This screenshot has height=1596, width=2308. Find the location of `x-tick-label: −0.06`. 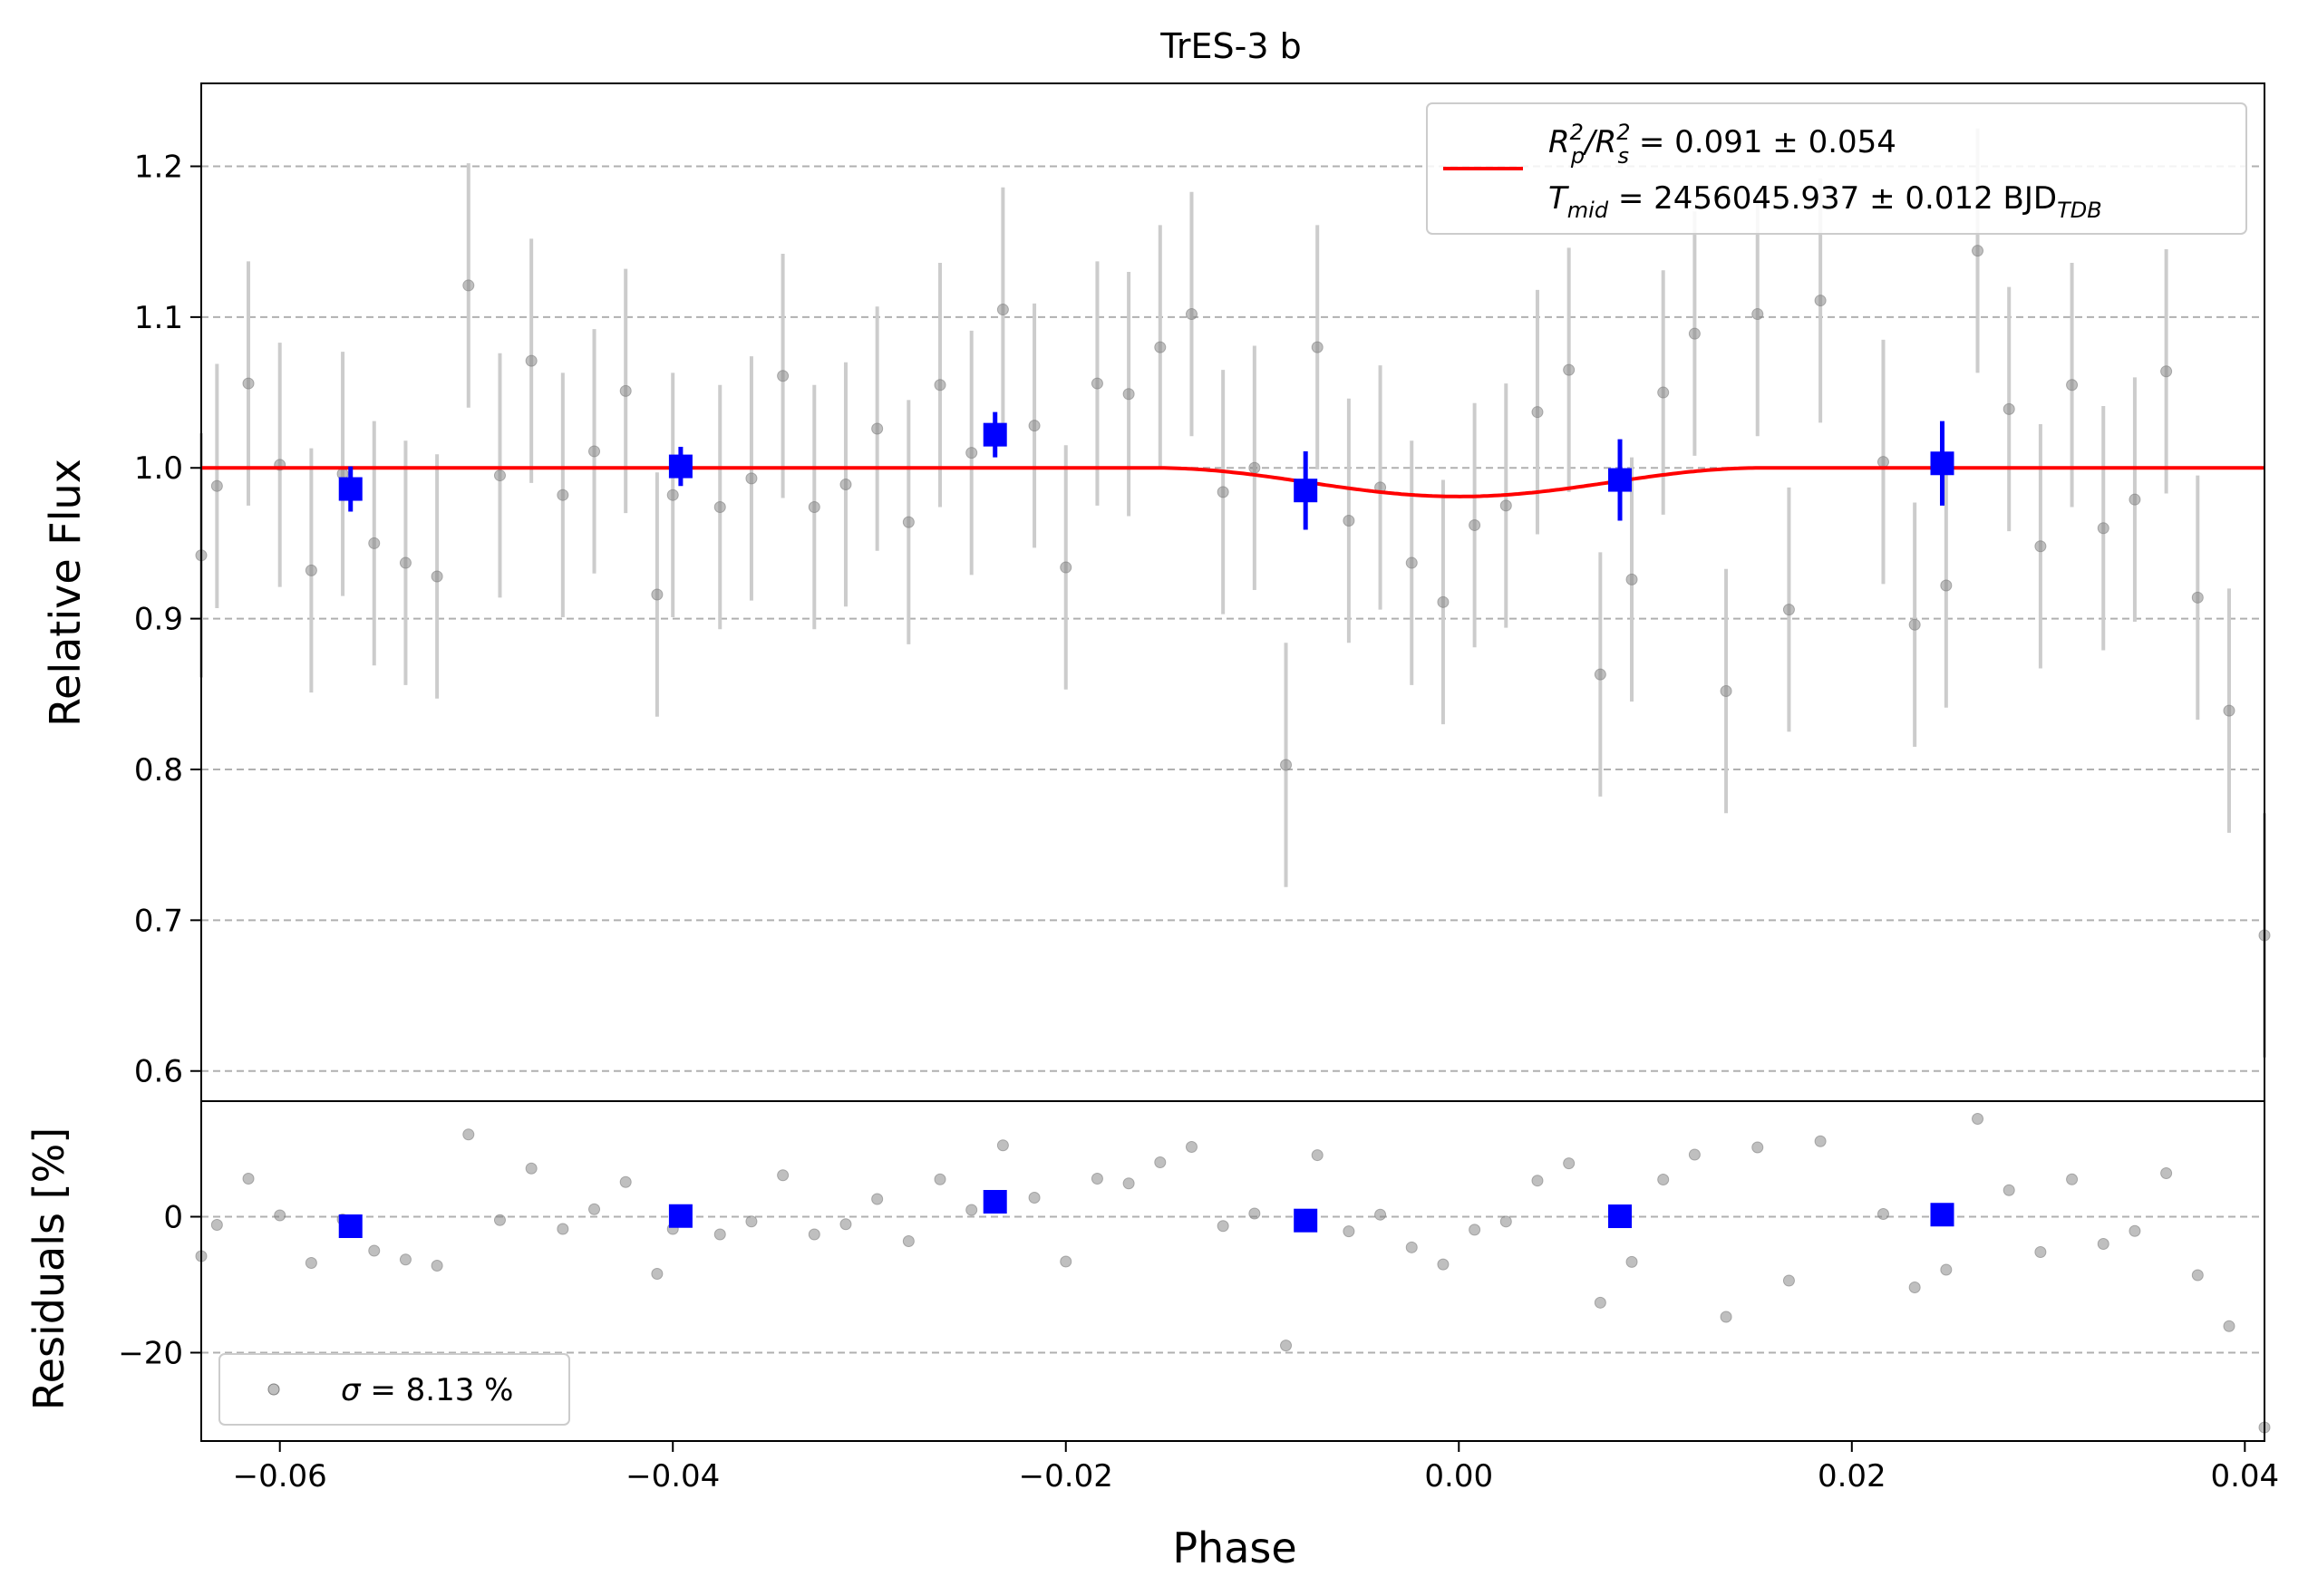

x-tick-label: −0.06 is located at coordinates (280, 1476).